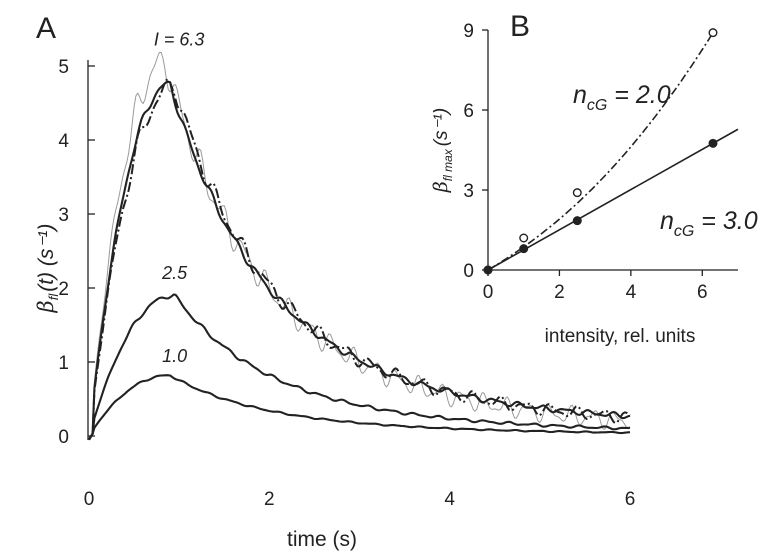 The image size is (774, 553). What do you see at coordinates (559, 292) in the screenshot?
I see `panel-b-x-tick-label: 2` at bounding box center [559, 292].